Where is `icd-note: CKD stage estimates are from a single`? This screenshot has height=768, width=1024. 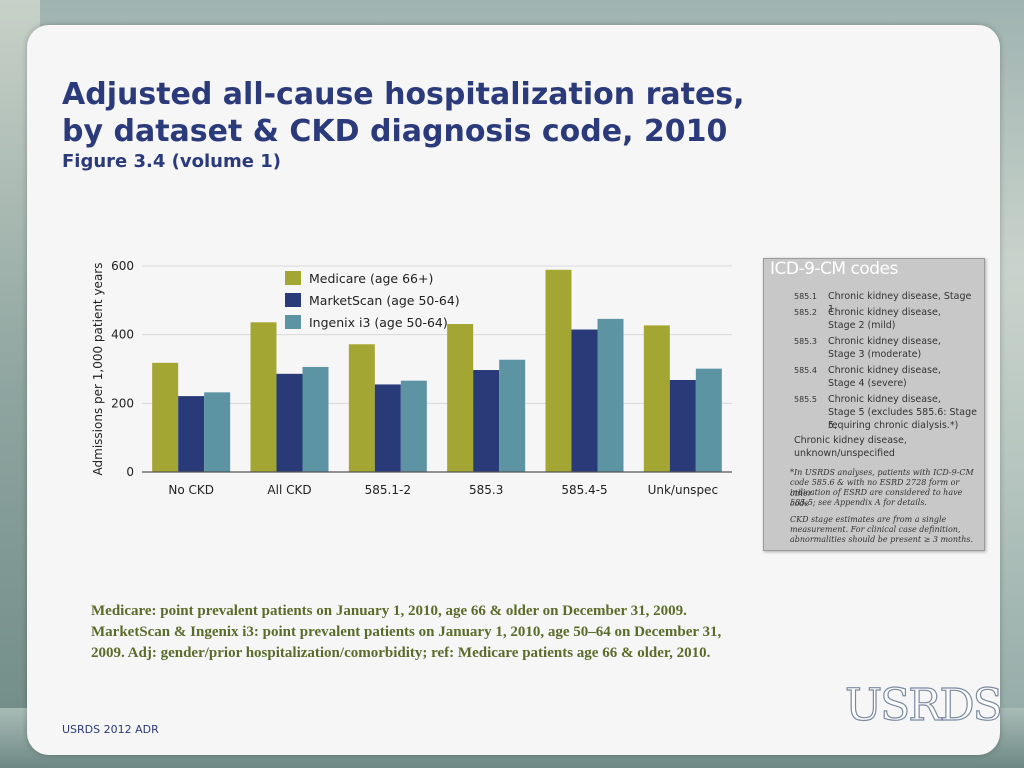 icd-note: CKD stage estimates are from a single is located at coordinates (868, 519).